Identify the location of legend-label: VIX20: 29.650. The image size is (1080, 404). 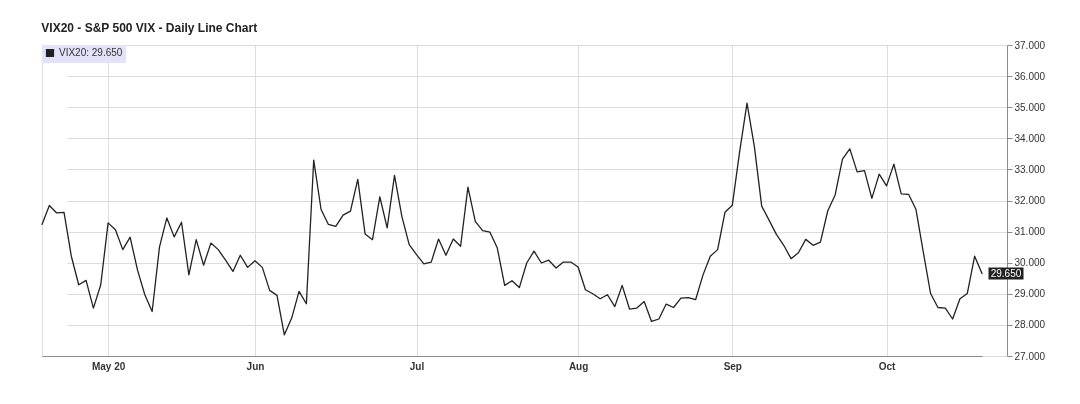
(91, 52).